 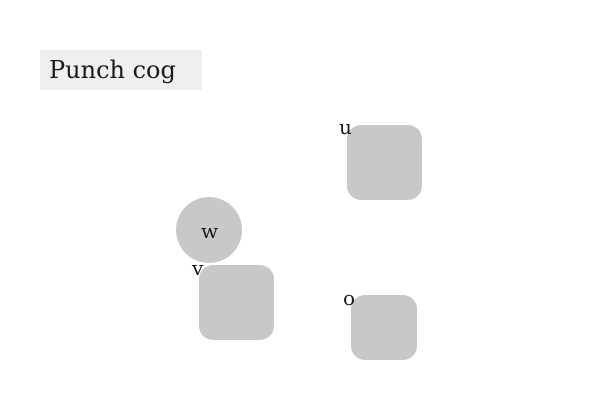 I want to click on shape-w-label: w, so click(x=210, y=231).